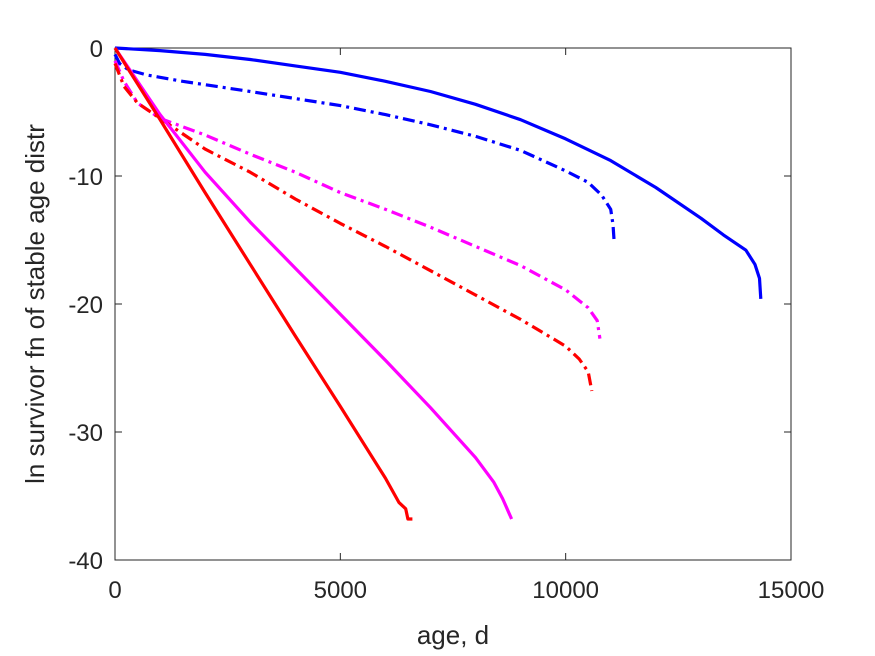  I want to click on y-tick-label: -10, so click(85, 177).